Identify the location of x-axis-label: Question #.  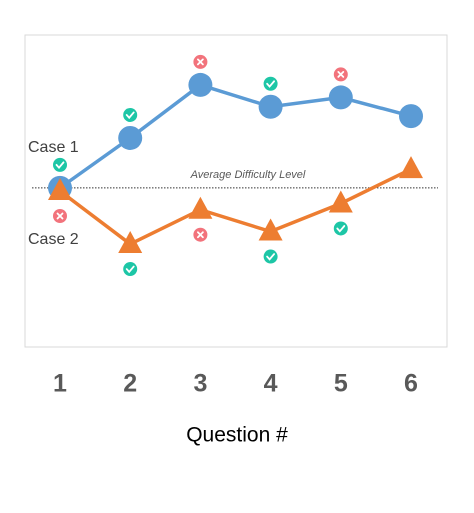
(237, 435).